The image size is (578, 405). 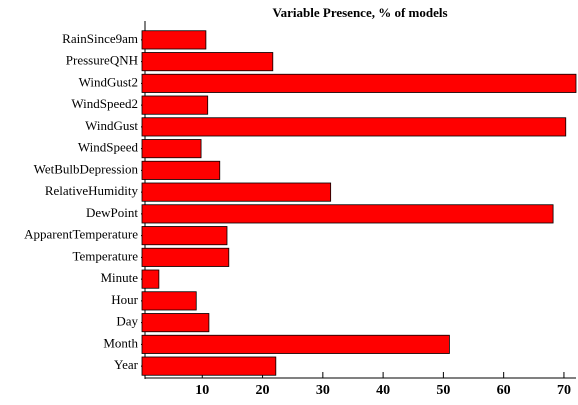 What do you see at coordinates (111, 125) in the screenshot?
I see `y-tick-label: WindGust` at bounding box center [111, 125].